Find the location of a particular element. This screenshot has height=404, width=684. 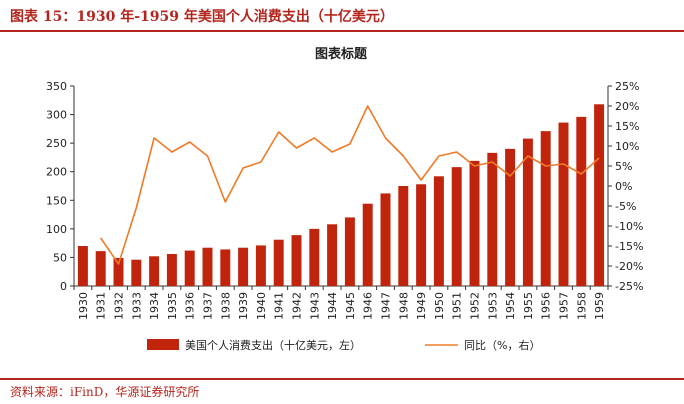

figure-header: 图表 15：1930 年-1959 年美国个人消费支出（十亿美元） is located at coordinates (342, 15).